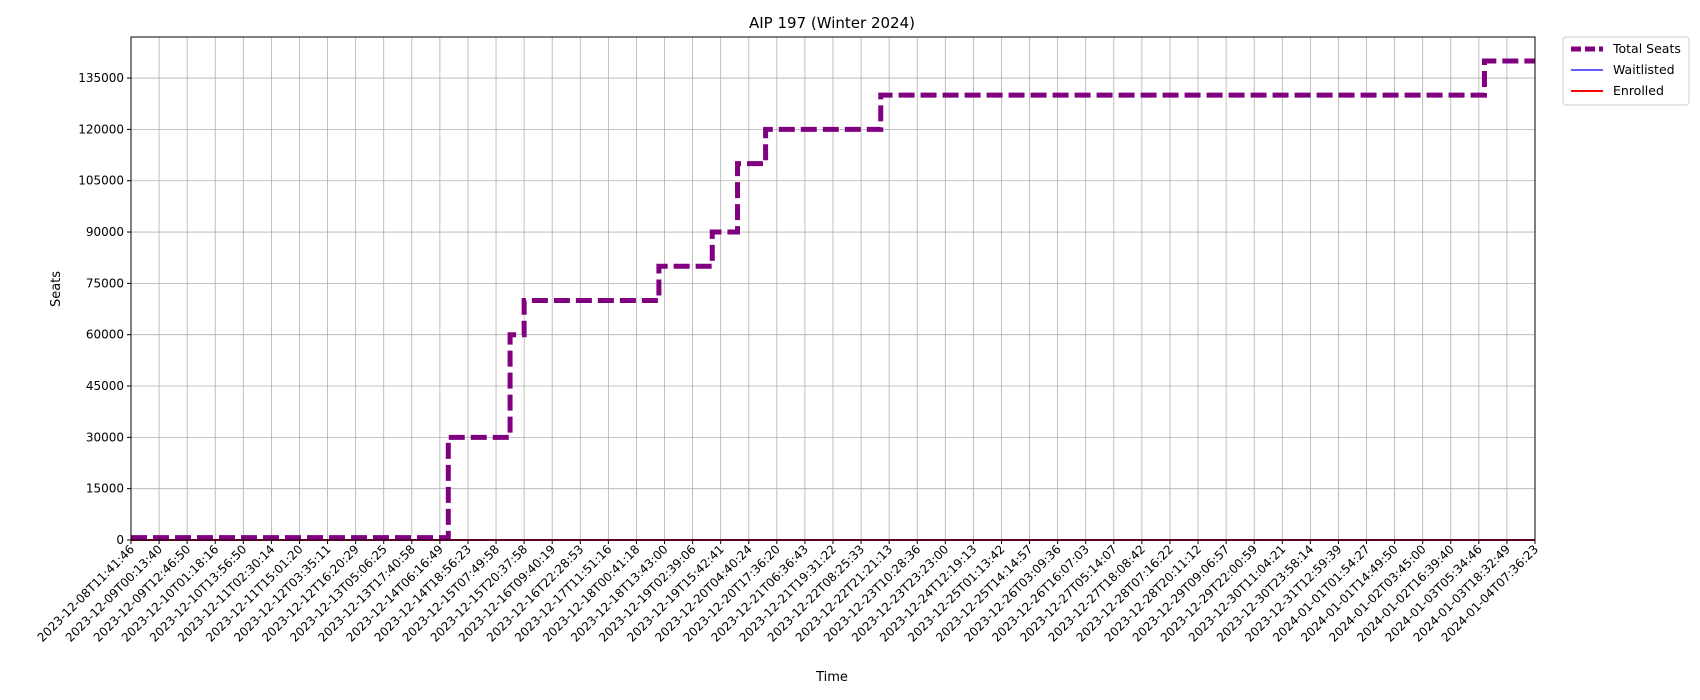  What do you see at coordinates (101, 129) in the screenshot?
I see `y-tick-label: 120000` at bounding box center [101, 129].